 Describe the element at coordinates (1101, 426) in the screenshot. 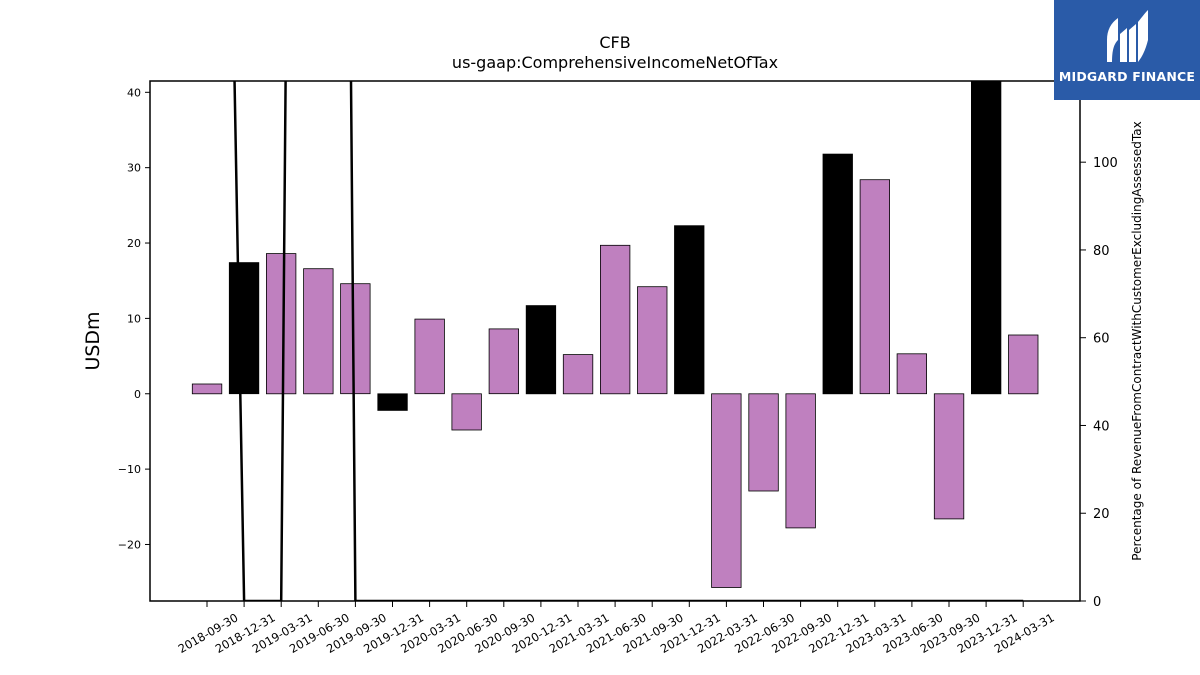

I see `y2-tick-label: 40` at that location.